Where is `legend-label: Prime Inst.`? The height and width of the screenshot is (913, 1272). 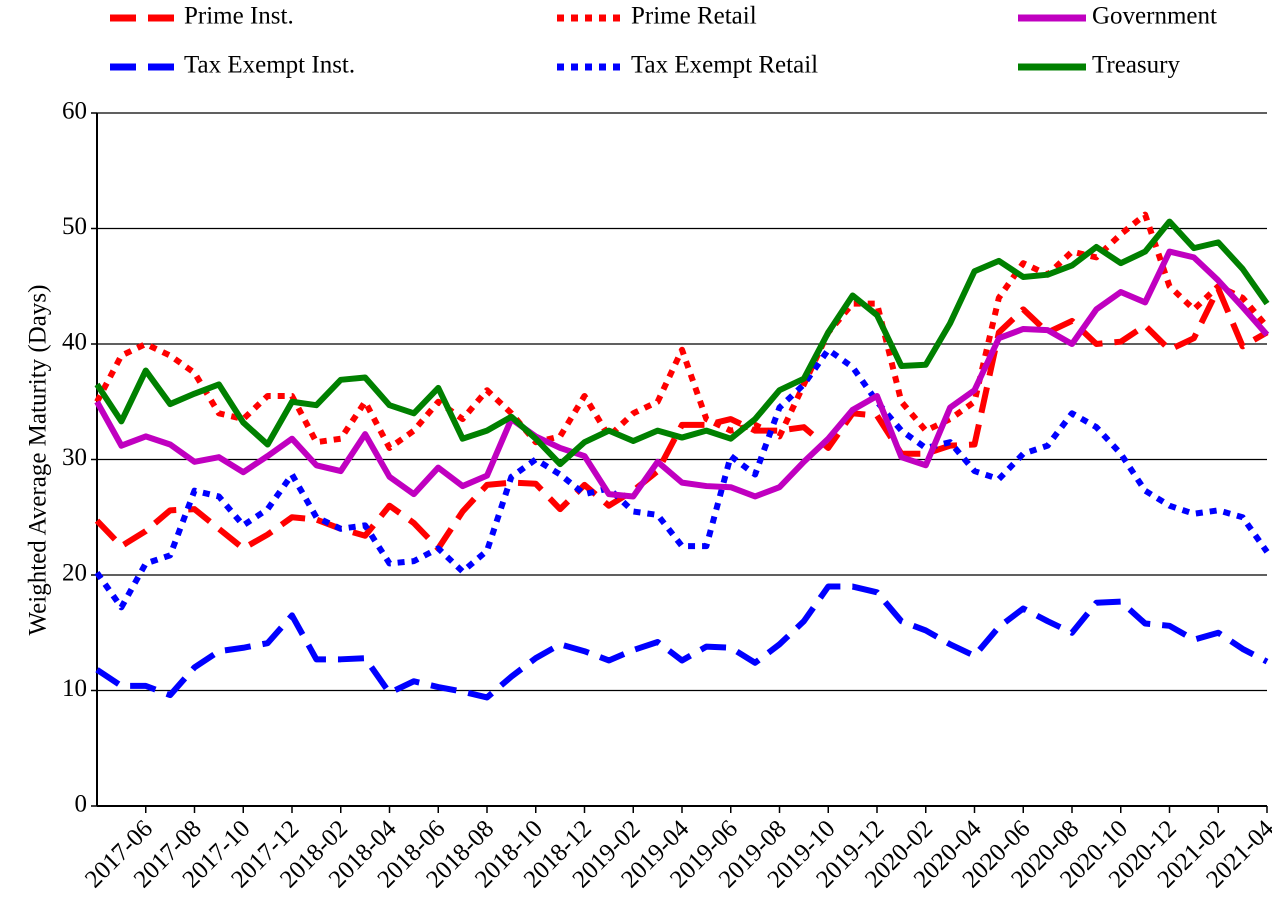 legend-label: Prime Inst. is located at coordinates (239, 16).